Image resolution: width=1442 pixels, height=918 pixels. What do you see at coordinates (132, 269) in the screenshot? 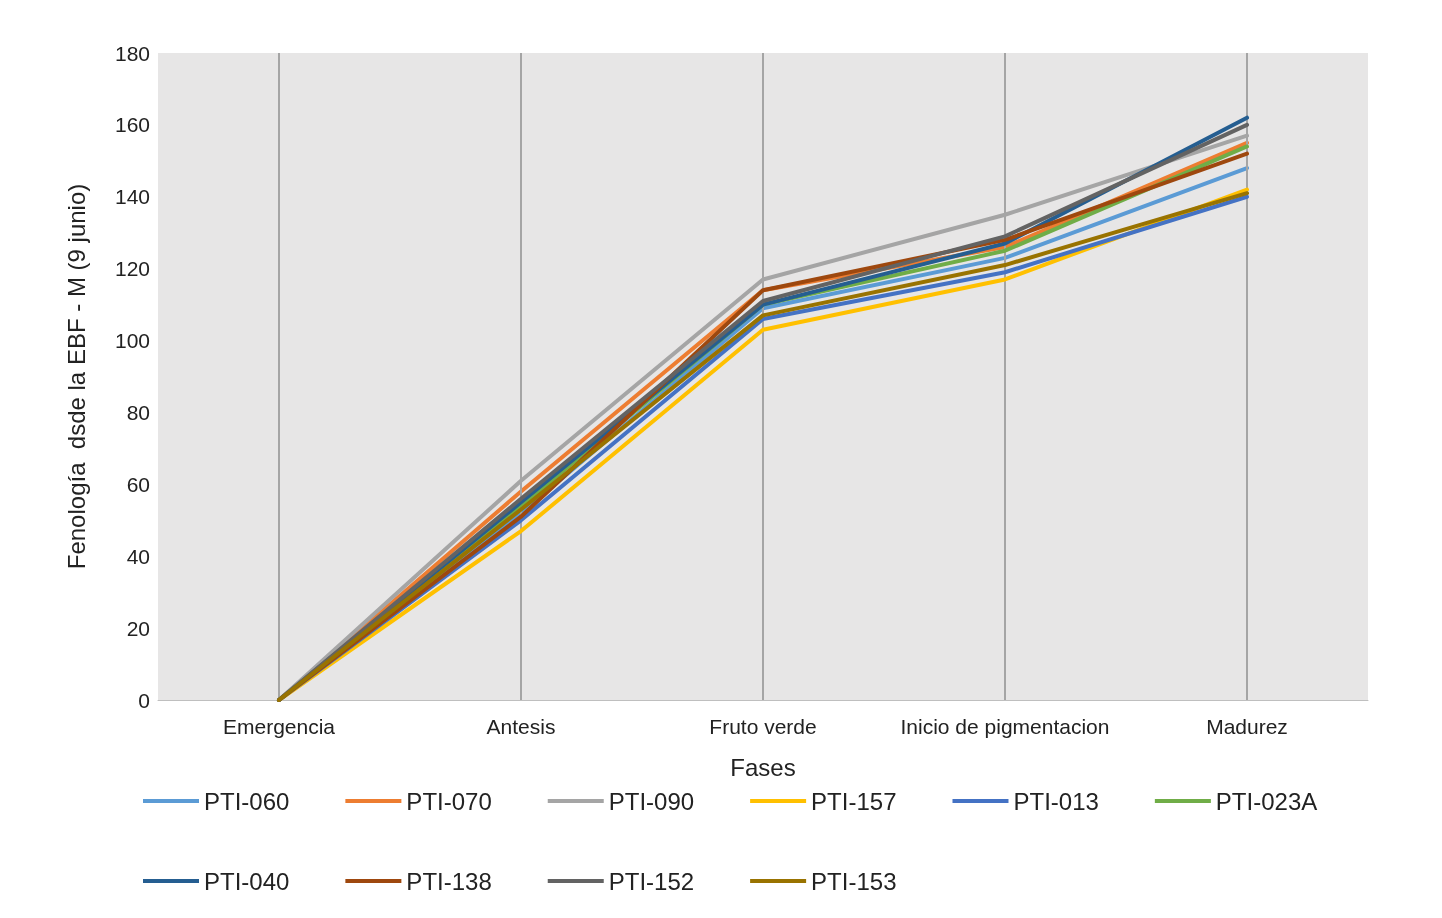
I see `y-tick-label: 120` at bounding box center [132, 269].